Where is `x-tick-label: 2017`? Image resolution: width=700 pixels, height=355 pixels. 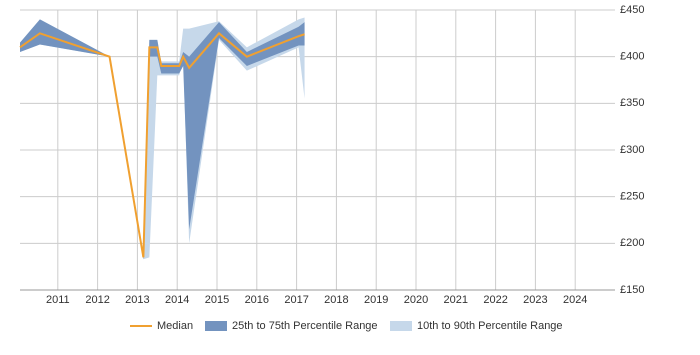
x-tick-label: 2017 is located at coordinates (296, 300).